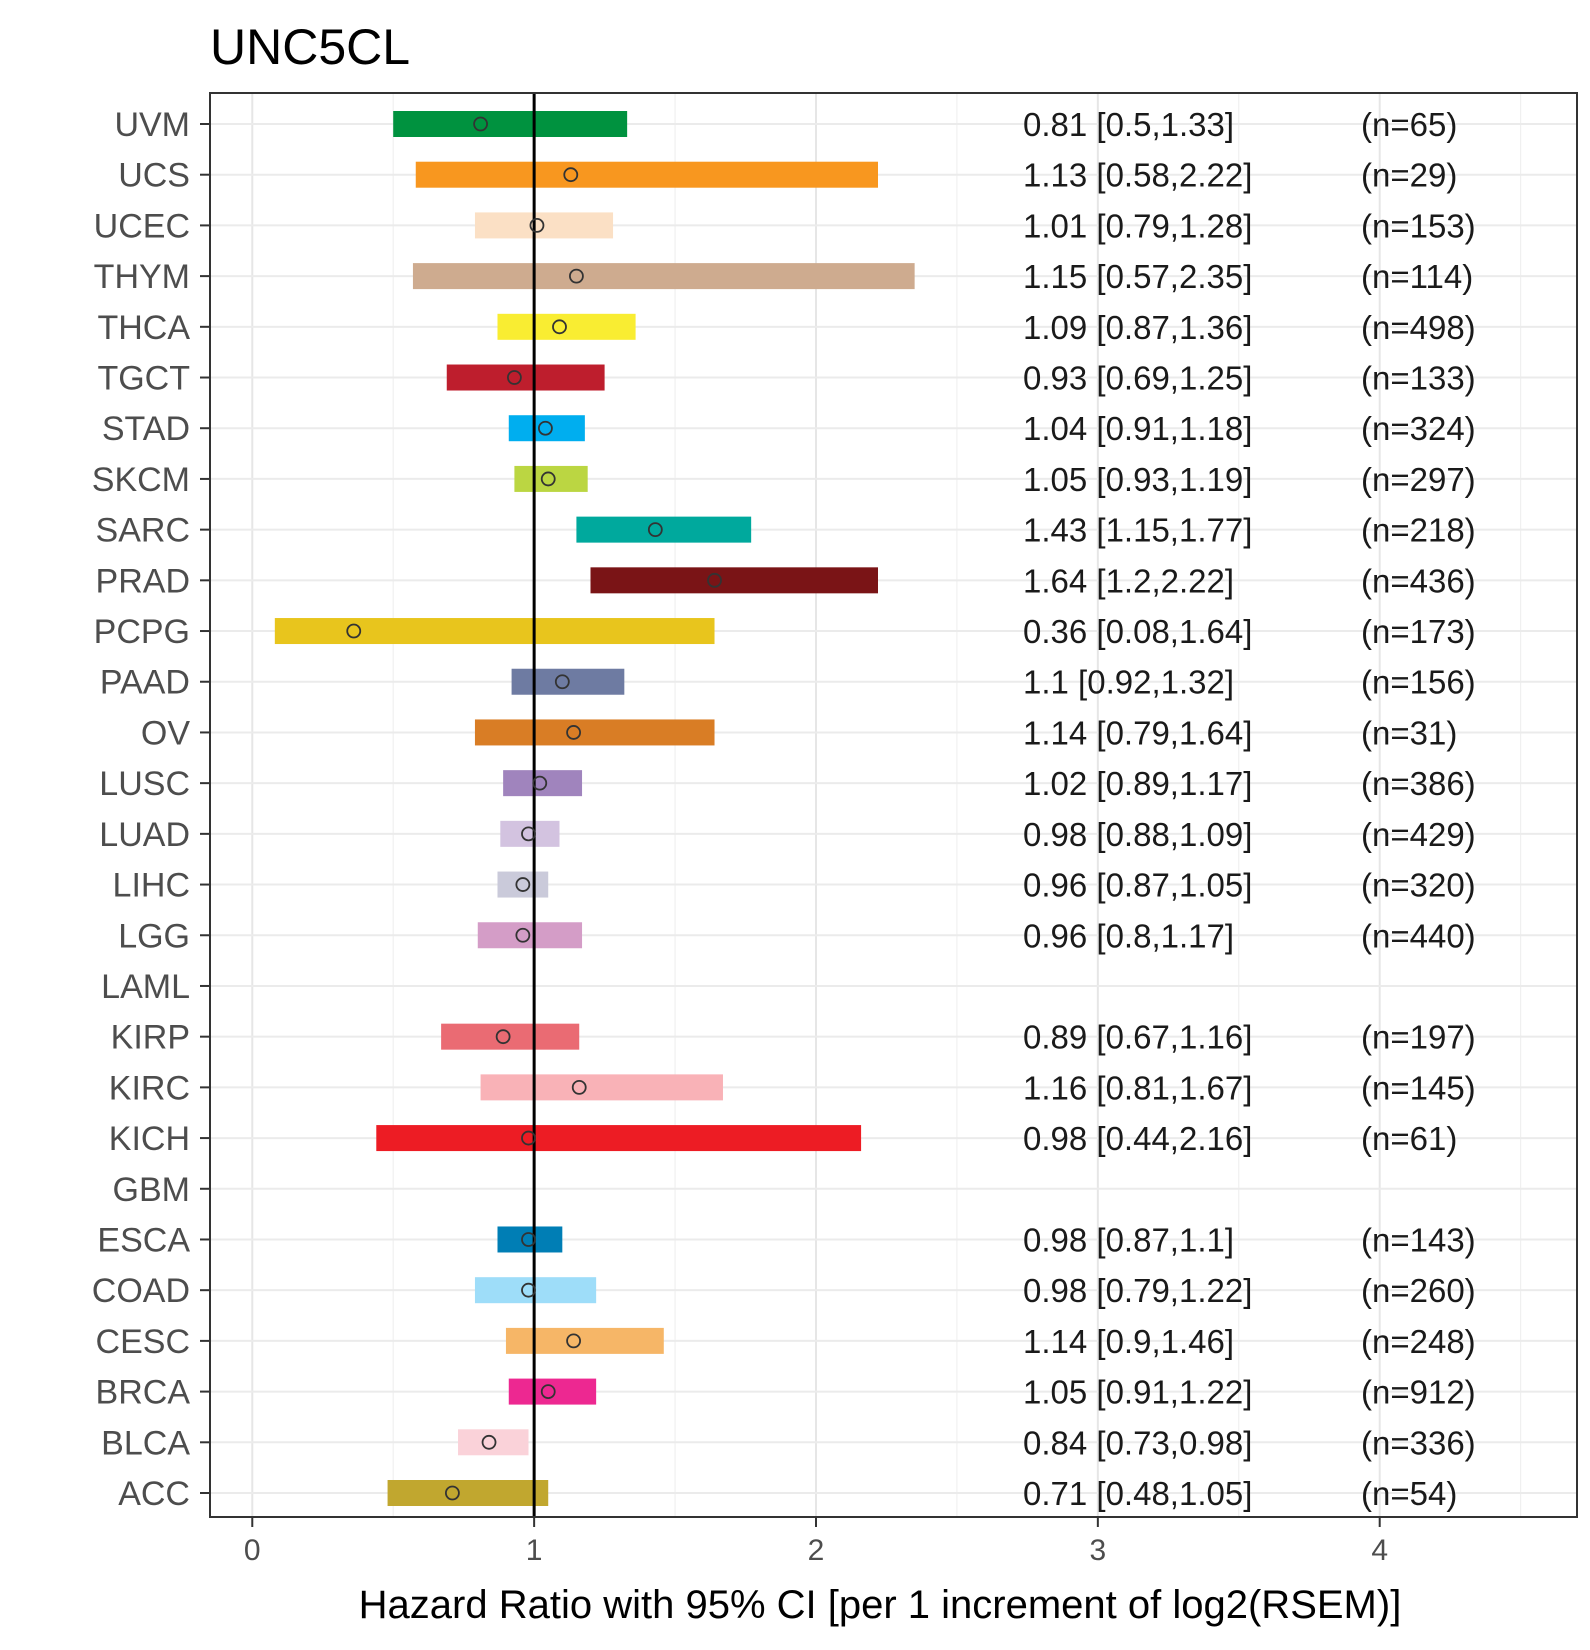 This screenshot has width=1590, height=1650. What do you see at coordinates (143, 379) in the screenshot?
I see `y-tick-label-tgct: TGCT` at bounding box center [143, 379].